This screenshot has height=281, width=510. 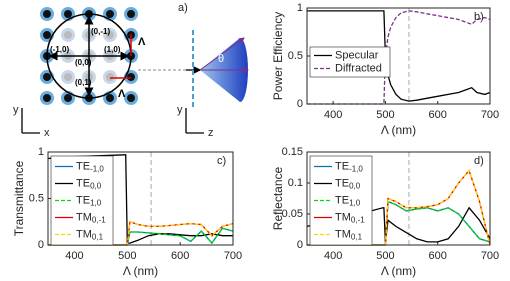 What do you see at coordinates (357, 55) in the screenshot?
I see `legend-label: Specular` at bounding box center [357, 55].